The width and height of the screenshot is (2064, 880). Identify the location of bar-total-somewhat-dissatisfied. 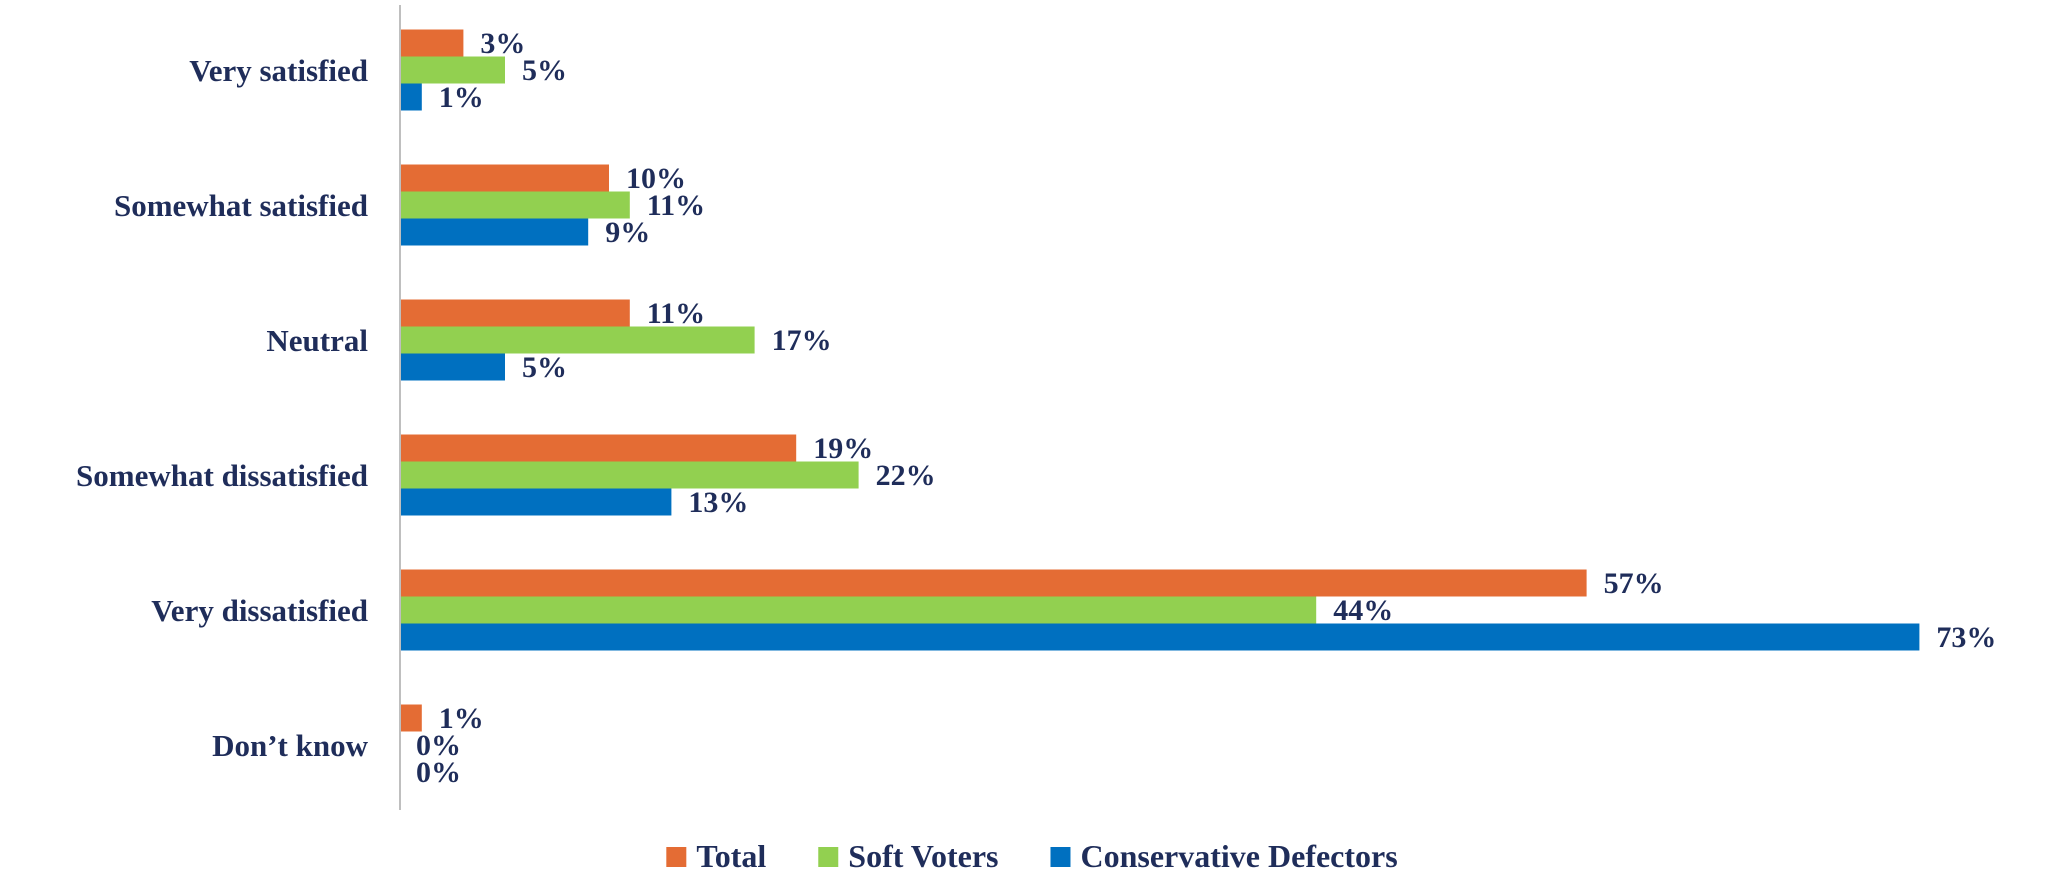
(599, 448).